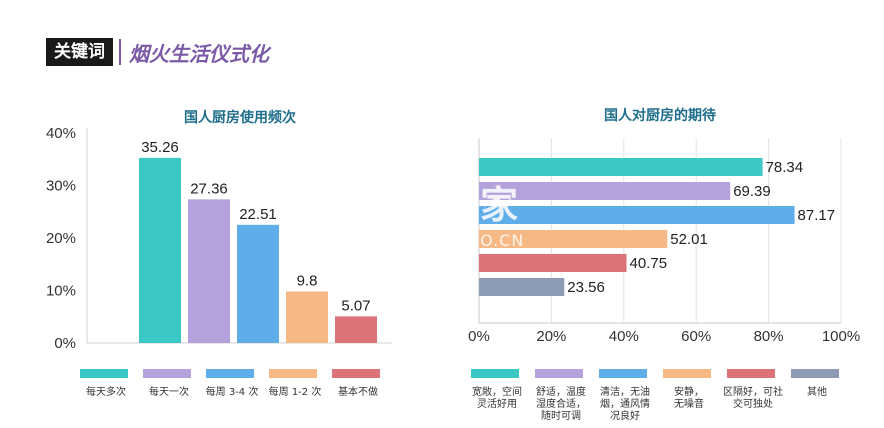 This screenshot has height=428, width=884. What do you see at coordinates (209, 188) in the screenshot?
I see `frequency-data-label: 27.36` at bounding box center [209, 188].